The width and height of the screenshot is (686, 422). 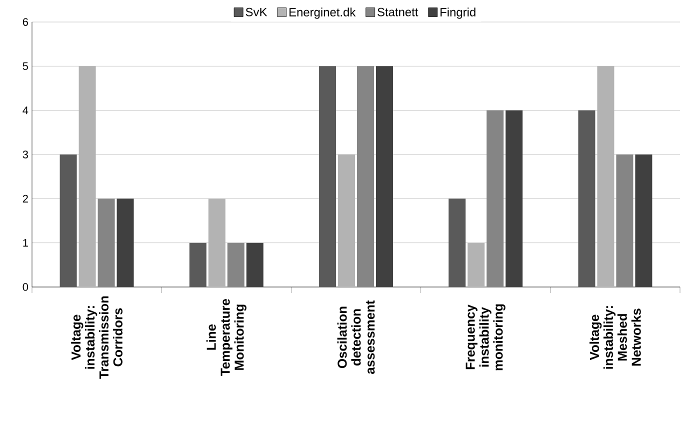 What do you see at coordinates (25, 66) in the screenshot?
I see `y-tick-label: 5` at bounding box center [25, 66].